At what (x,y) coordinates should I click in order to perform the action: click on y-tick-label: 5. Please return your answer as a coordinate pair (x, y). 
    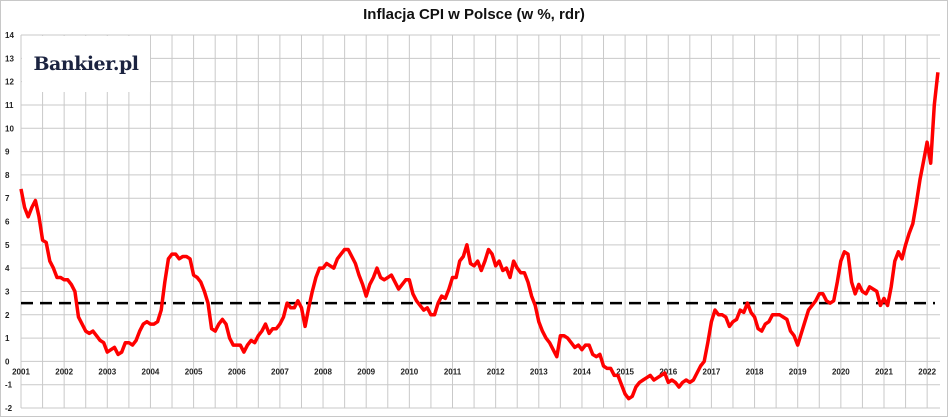
    Looking at the image, I should click on (7, 245).